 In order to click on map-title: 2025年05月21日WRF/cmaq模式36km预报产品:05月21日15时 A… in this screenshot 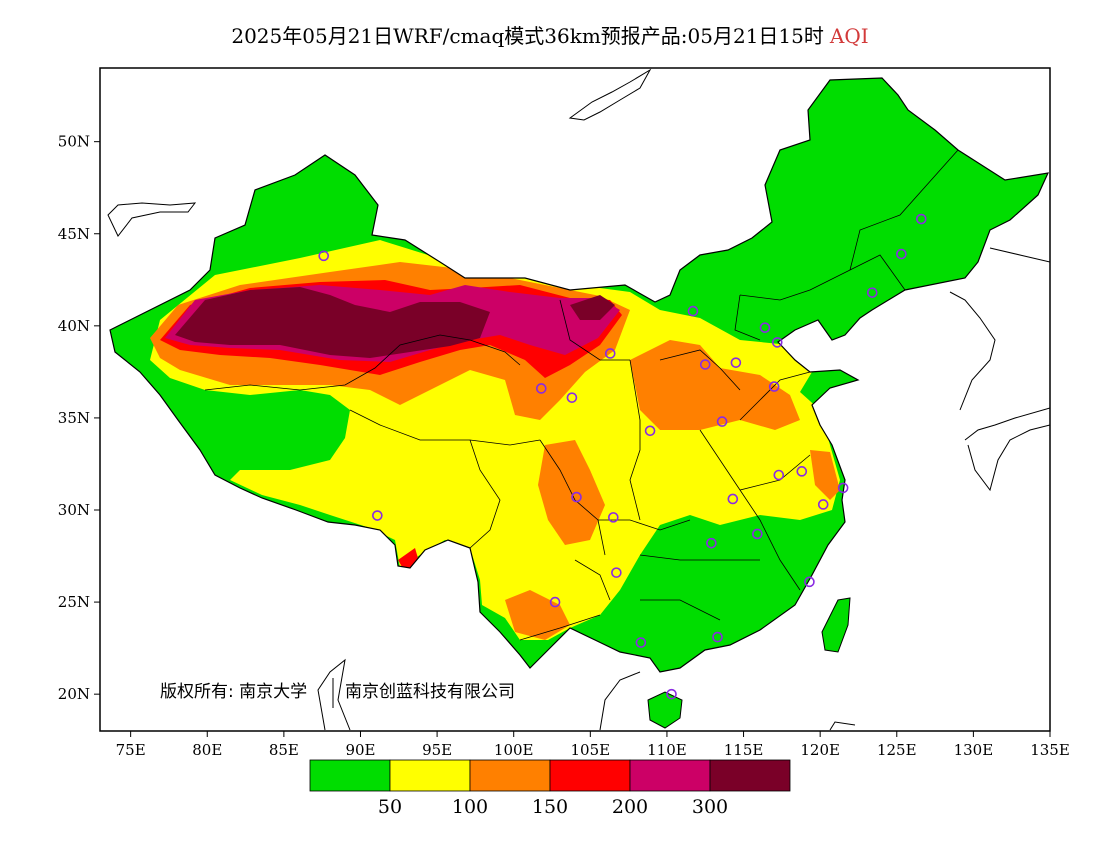, I will do `click(550, 34)`.